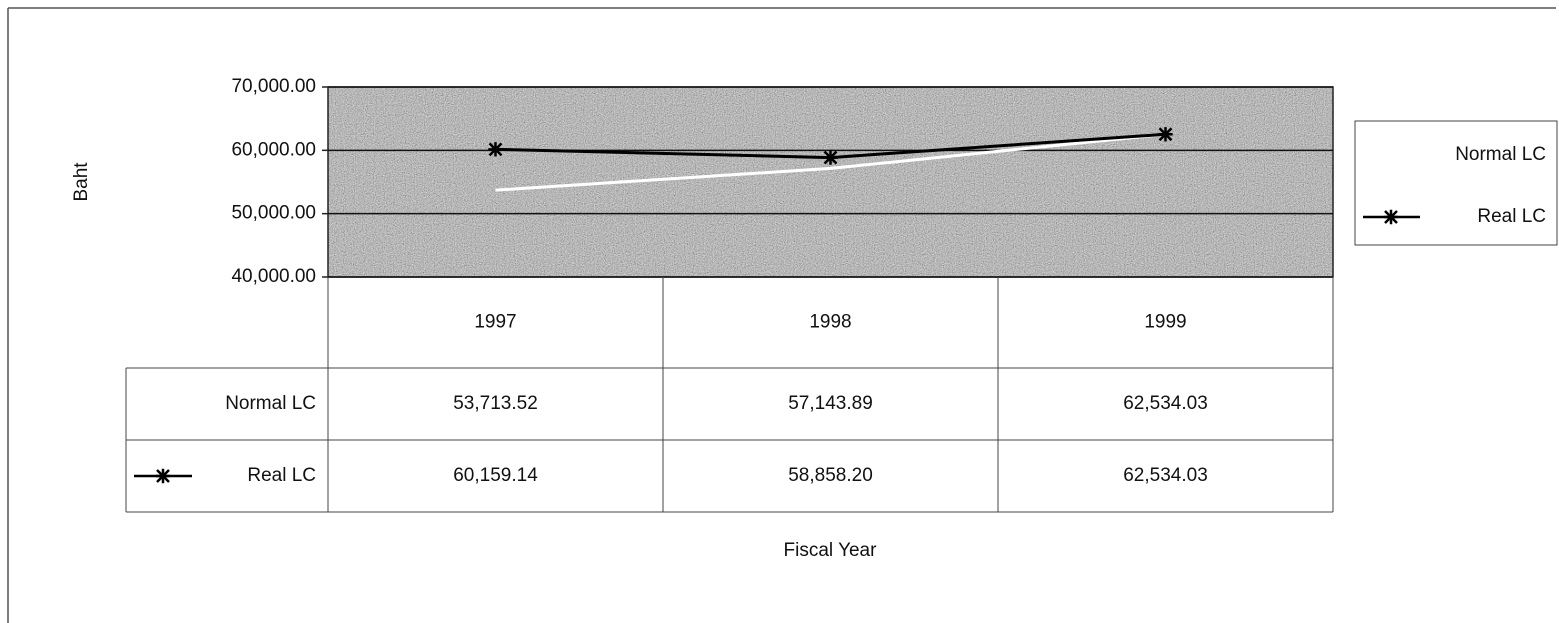 The width and height of the screenshot is (1559, 623). I want to click on y-tick-label: 60,000.00, so click(273, 149).